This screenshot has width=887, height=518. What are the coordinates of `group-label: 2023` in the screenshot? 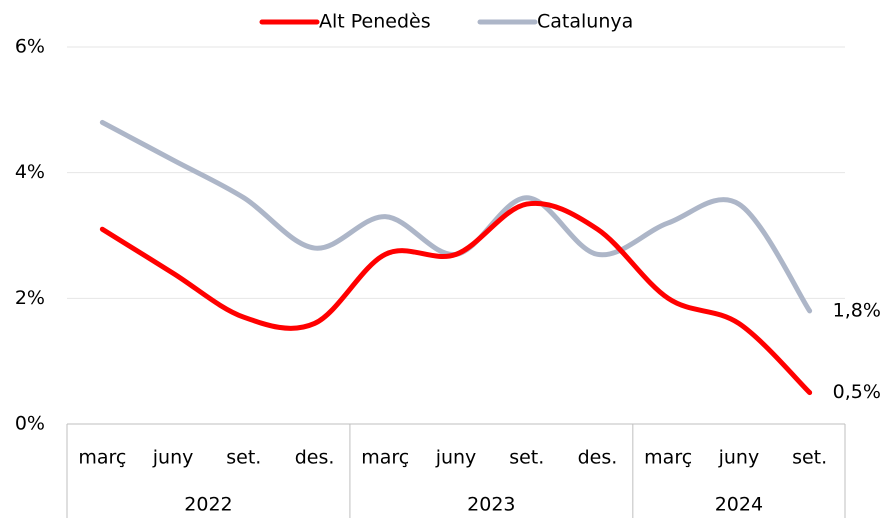 It's located at (491, 505).